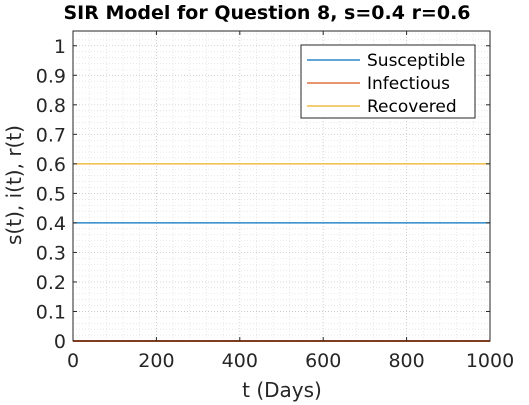 Image resolution: width=529 pixels, height=405 pixels. What do you see at coordinates (51, 224) in the screenshot?
I see `y-tick-label: 0.4` at bounding box center [51, 224].